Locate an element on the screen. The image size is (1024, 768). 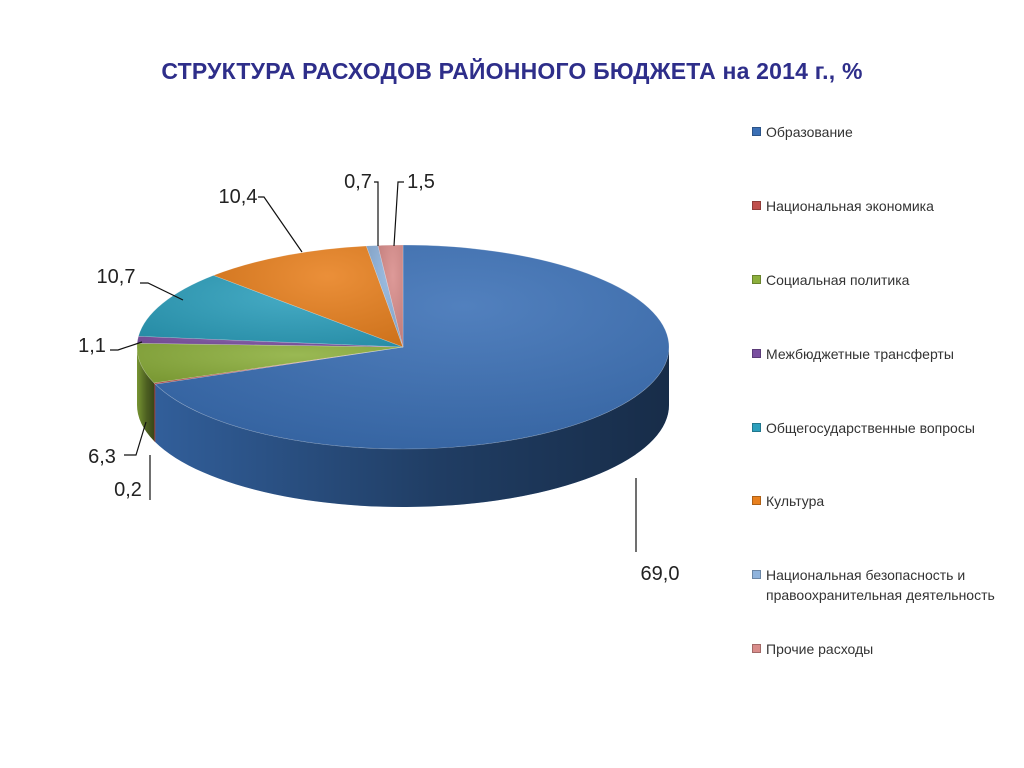
legend-item: Межбюджетные трансферты is located at coordinates (882, 354).